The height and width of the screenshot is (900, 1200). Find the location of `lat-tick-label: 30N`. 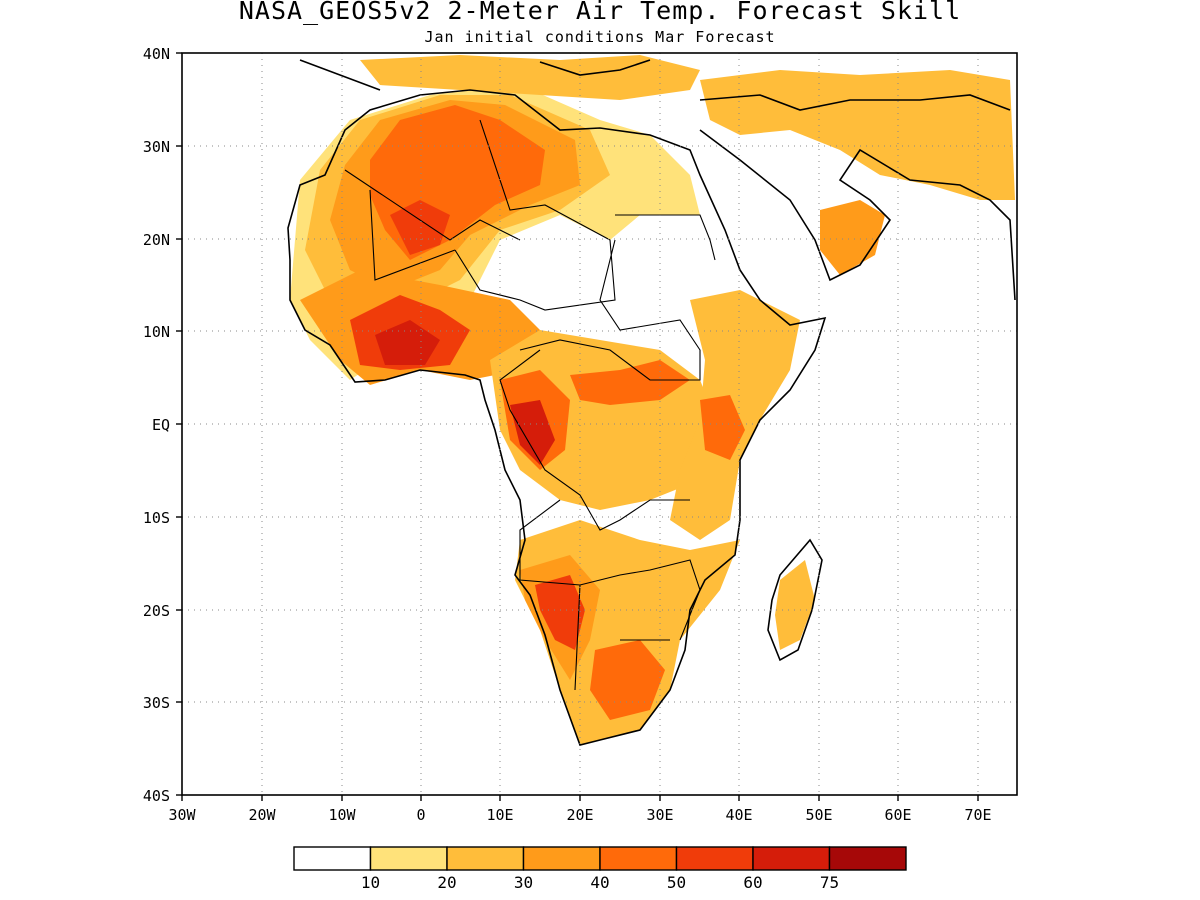

lat-tick-label: 30N is located at coordinates (156, 147).